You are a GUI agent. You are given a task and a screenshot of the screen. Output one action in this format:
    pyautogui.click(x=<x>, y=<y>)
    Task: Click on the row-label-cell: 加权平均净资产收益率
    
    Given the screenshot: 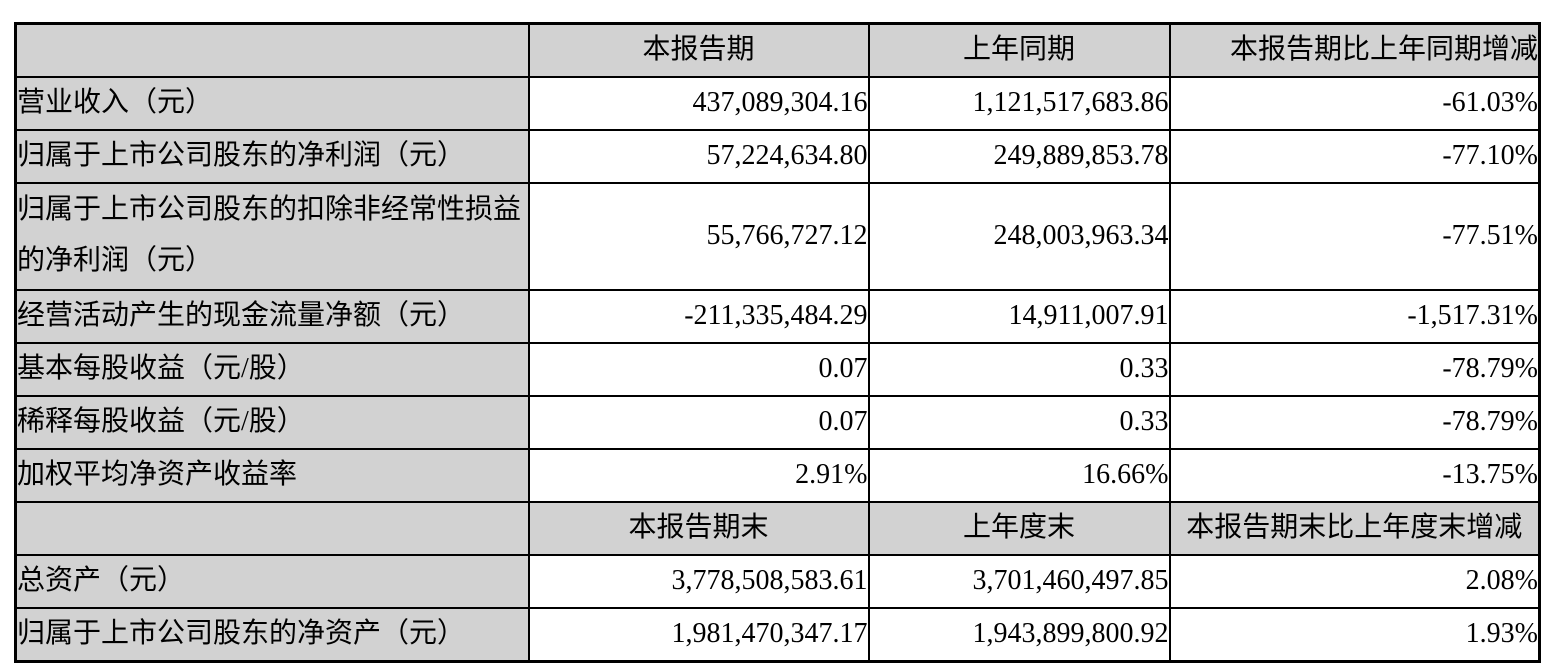 What is the action you would take?
    pyautogui.click(x=272, y=475)
    